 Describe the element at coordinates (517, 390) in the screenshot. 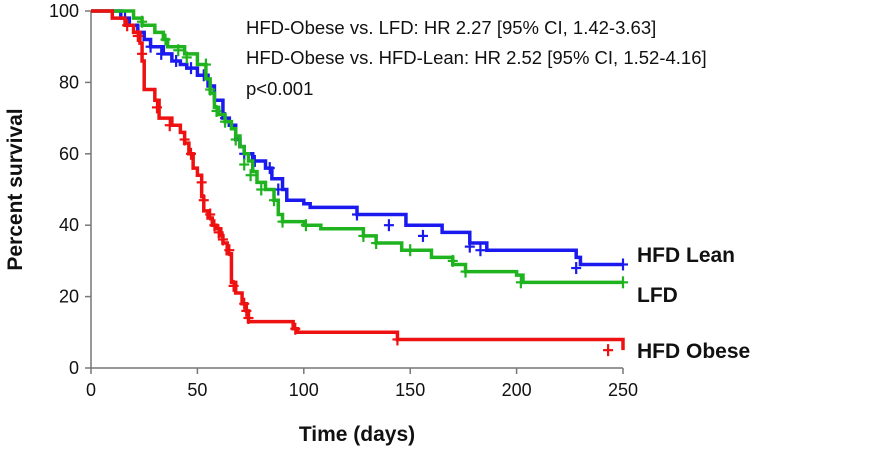

I see `x-tick-label: 200` at that location.